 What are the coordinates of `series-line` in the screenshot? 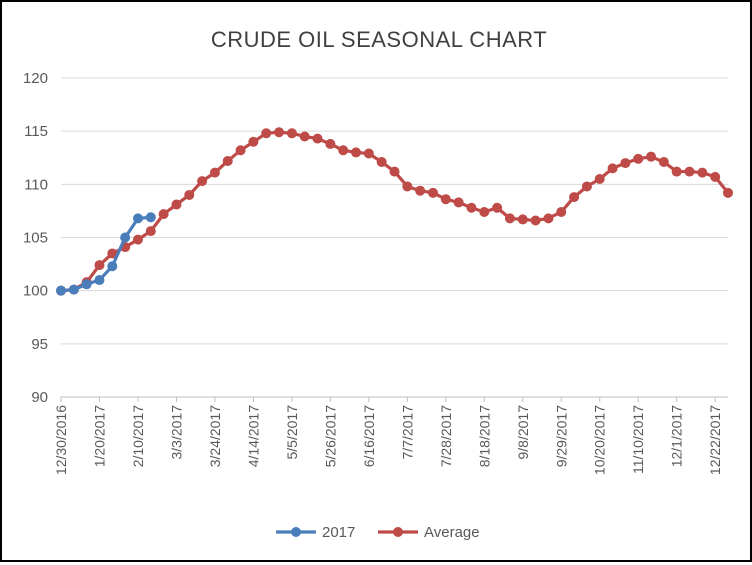 It's located at (105, 254).